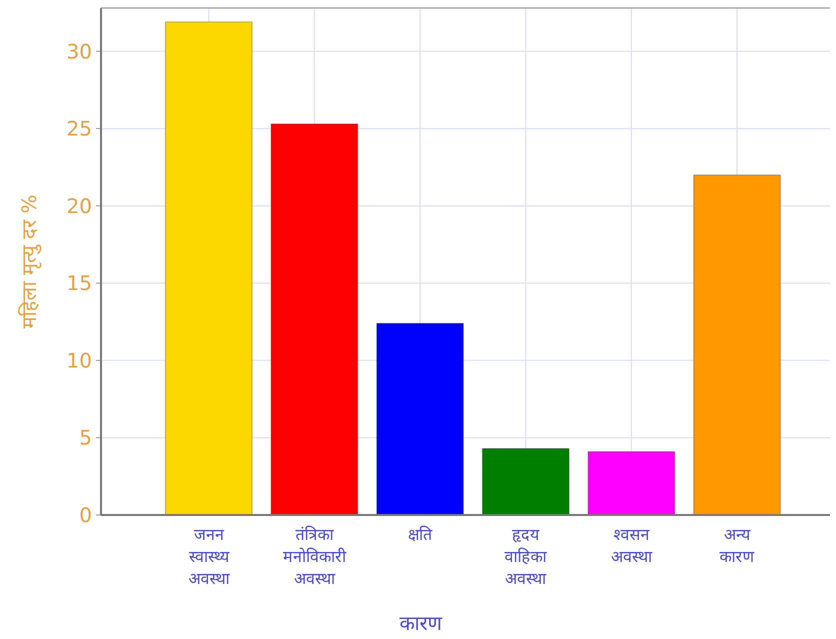  Describe the element at coordinates (79, 51) in the screenshot. I see `y-tick-label: 30` at that location.